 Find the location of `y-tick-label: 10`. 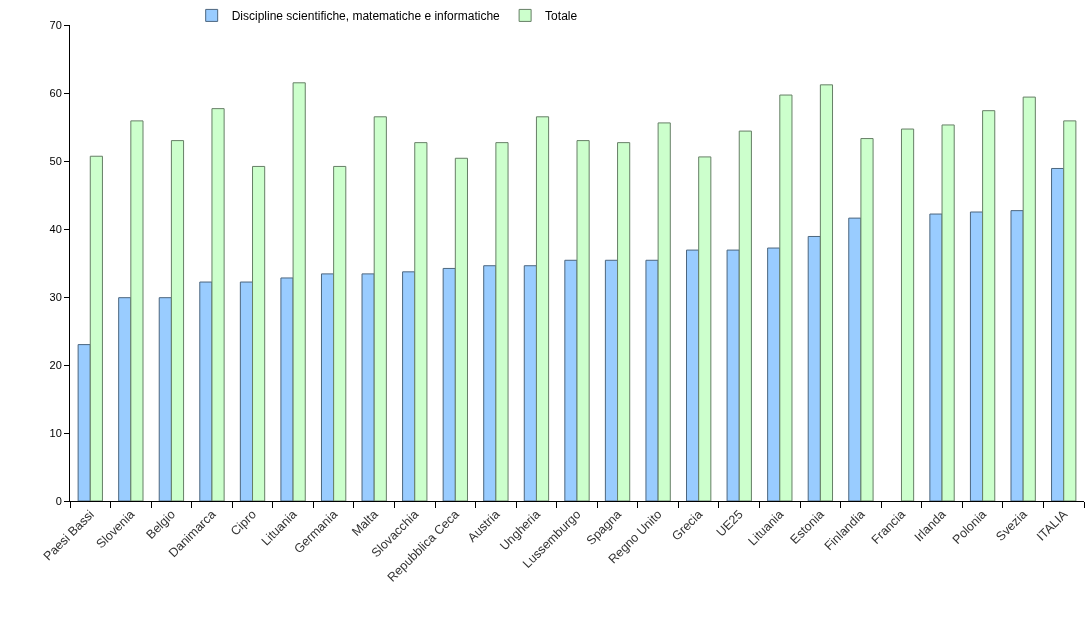

y-tick-label: 10 is located at coordinates (55, 432).